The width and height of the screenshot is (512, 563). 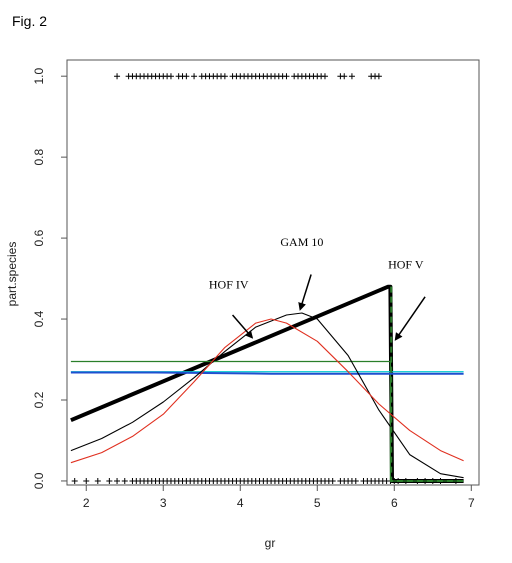 I want to click on y-tick-label: 0.2, so click(x=39, y=399).